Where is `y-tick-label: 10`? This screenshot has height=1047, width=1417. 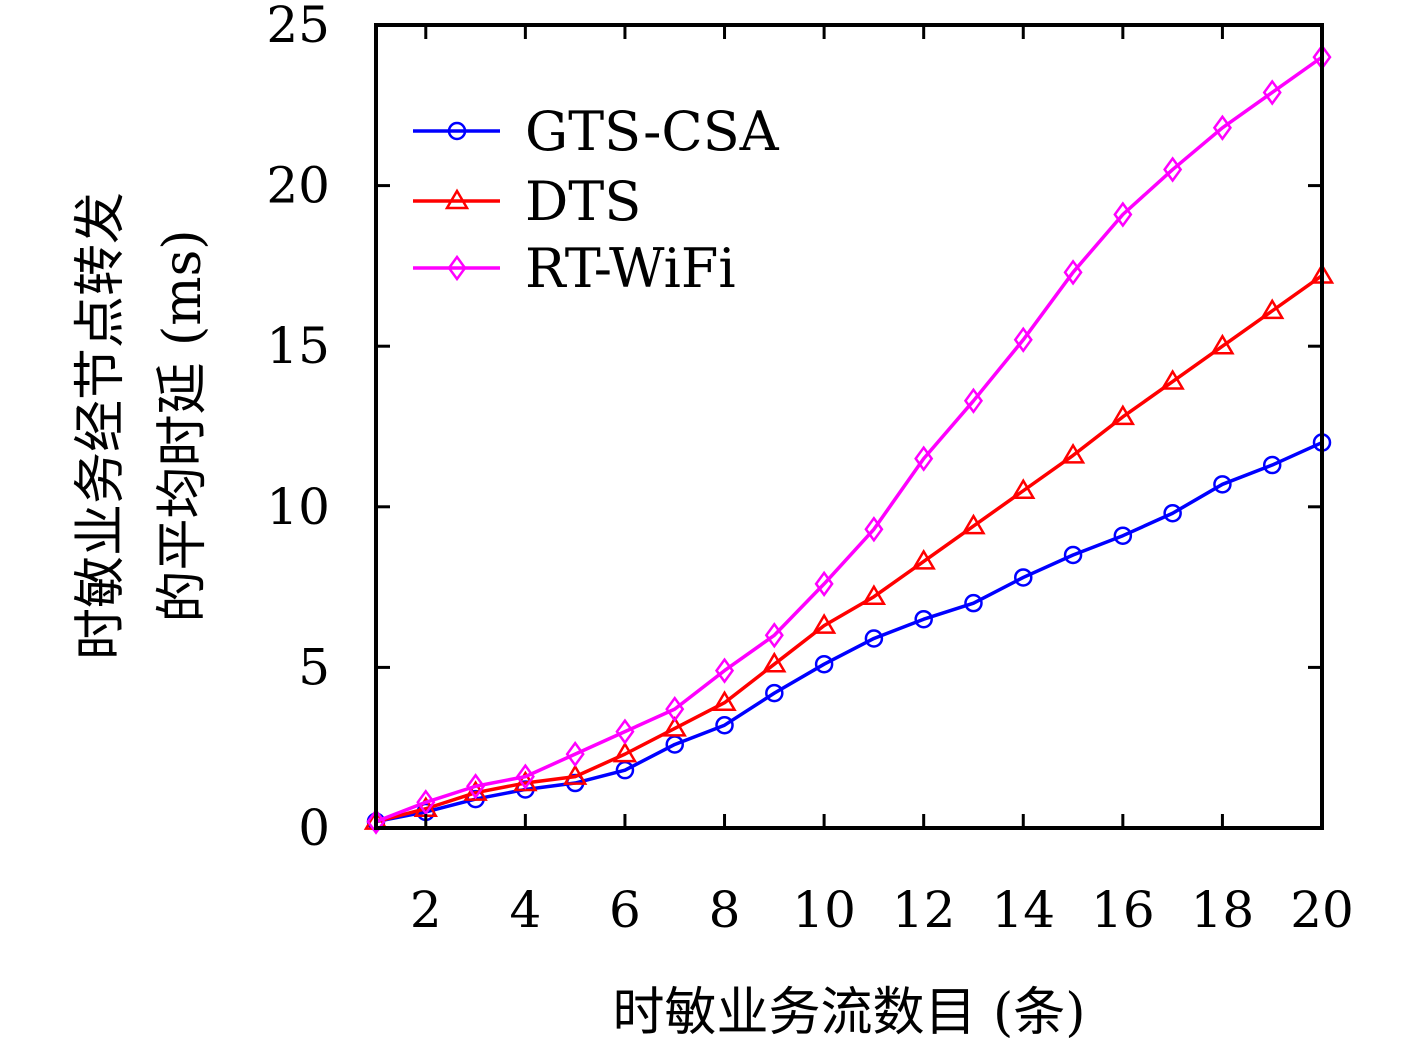
y-tick-label: 10 is located at coordinates (298, 507).